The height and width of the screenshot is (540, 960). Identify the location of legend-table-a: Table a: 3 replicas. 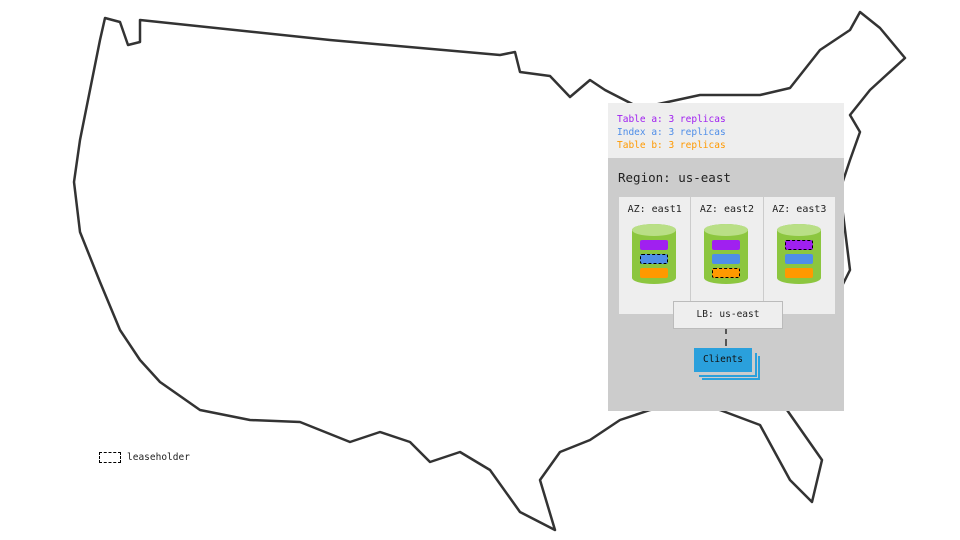
(671, 119).